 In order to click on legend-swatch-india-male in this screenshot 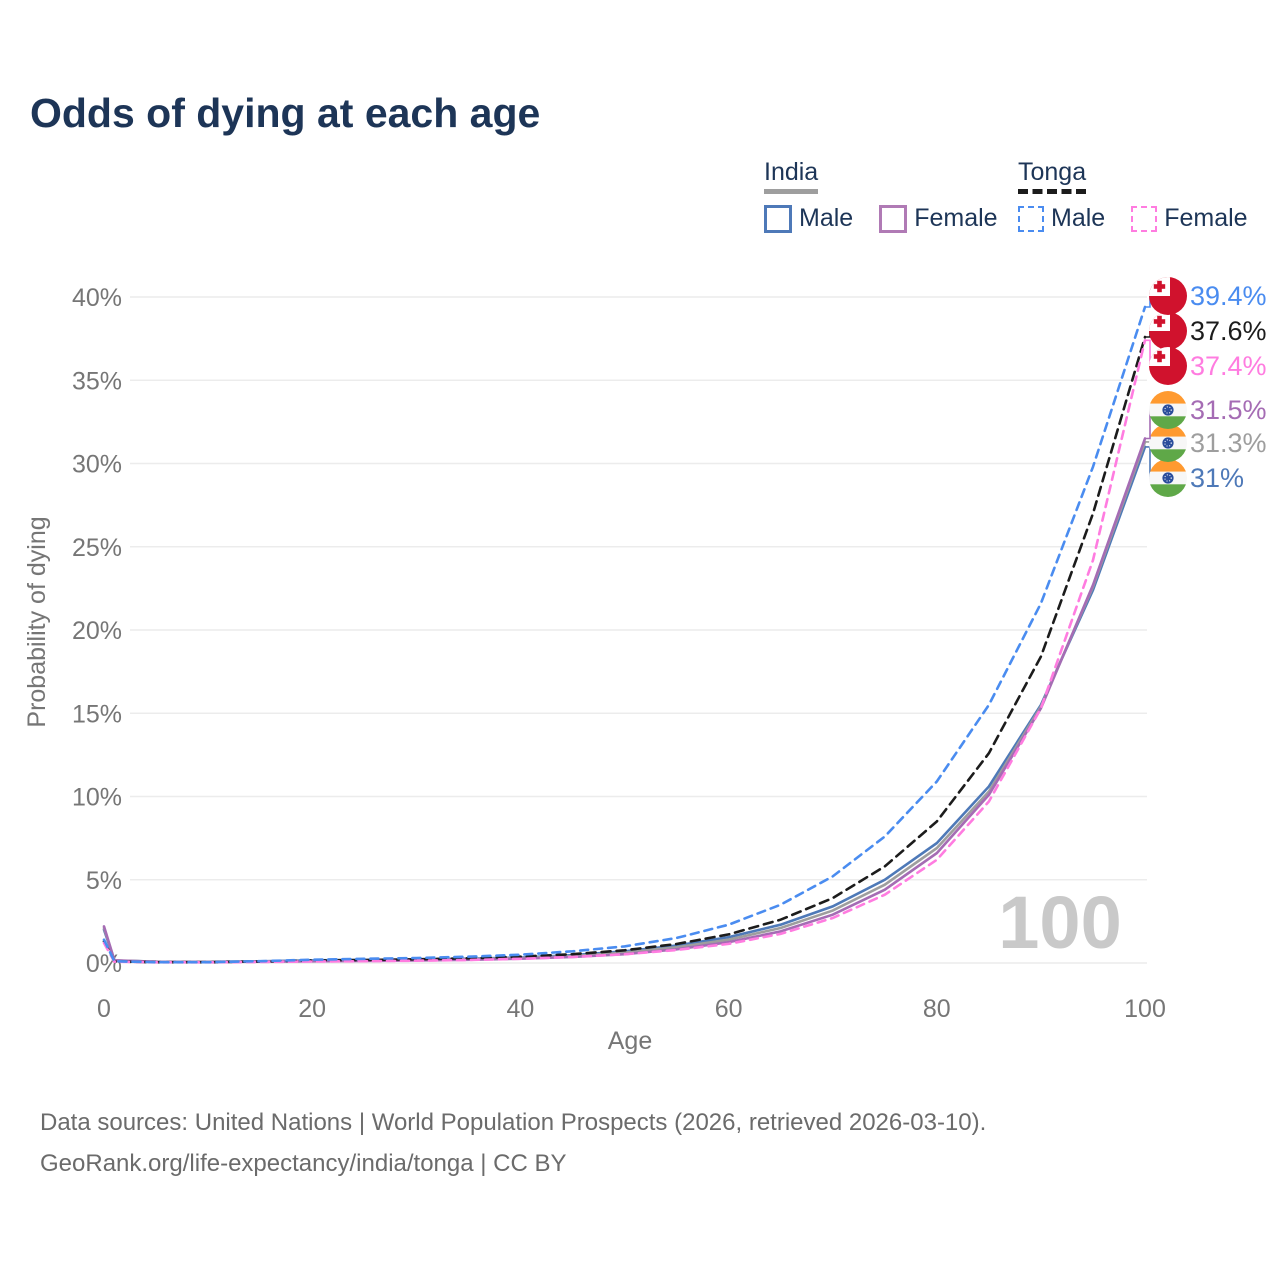, I will do `click(778, 218)`.